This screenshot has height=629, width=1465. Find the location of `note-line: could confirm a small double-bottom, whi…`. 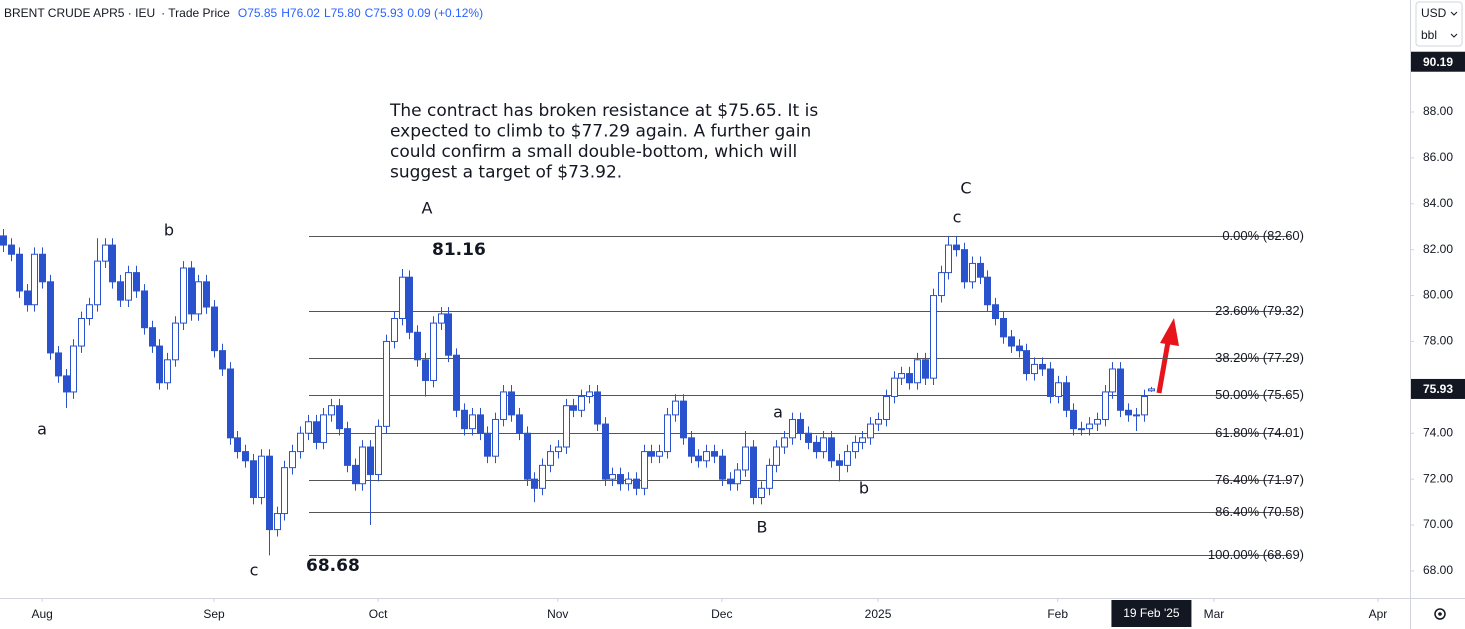

note-line: could confirm a small double-bottom, whi… is located at coordinates (593, 152).